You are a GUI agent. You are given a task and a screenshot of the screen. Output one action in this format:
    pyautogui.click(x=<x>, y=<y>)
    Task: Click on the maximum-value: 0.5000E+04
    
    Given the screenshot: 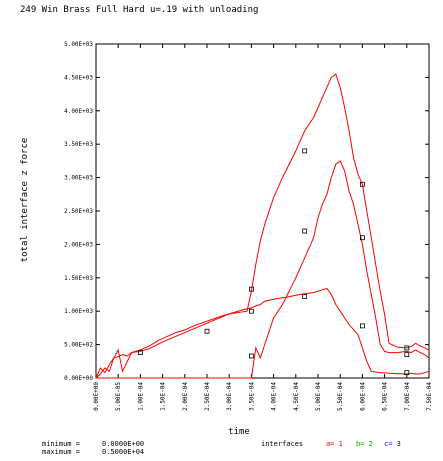 What is the action you would take?
    pyautogui.click(x=123, y=452)
    